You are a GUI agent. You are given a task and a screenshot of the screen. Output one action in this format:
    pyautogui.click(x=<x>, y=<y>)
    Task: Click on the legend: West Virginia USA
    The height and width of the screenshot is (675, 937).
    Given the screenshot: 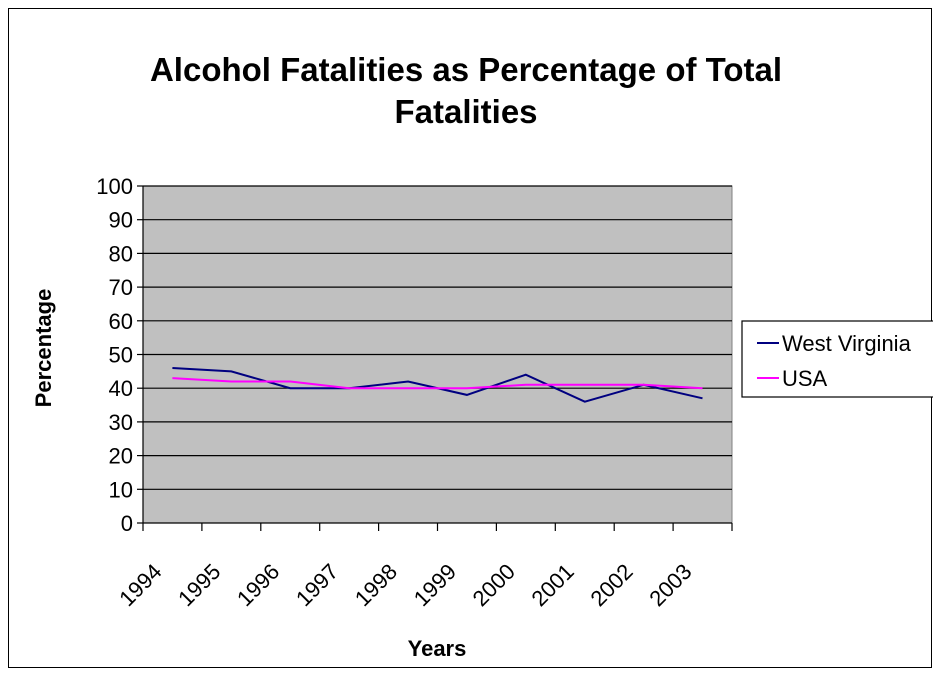 What is the action you would take?
    pyautogui.click(x=837, y=359)
    